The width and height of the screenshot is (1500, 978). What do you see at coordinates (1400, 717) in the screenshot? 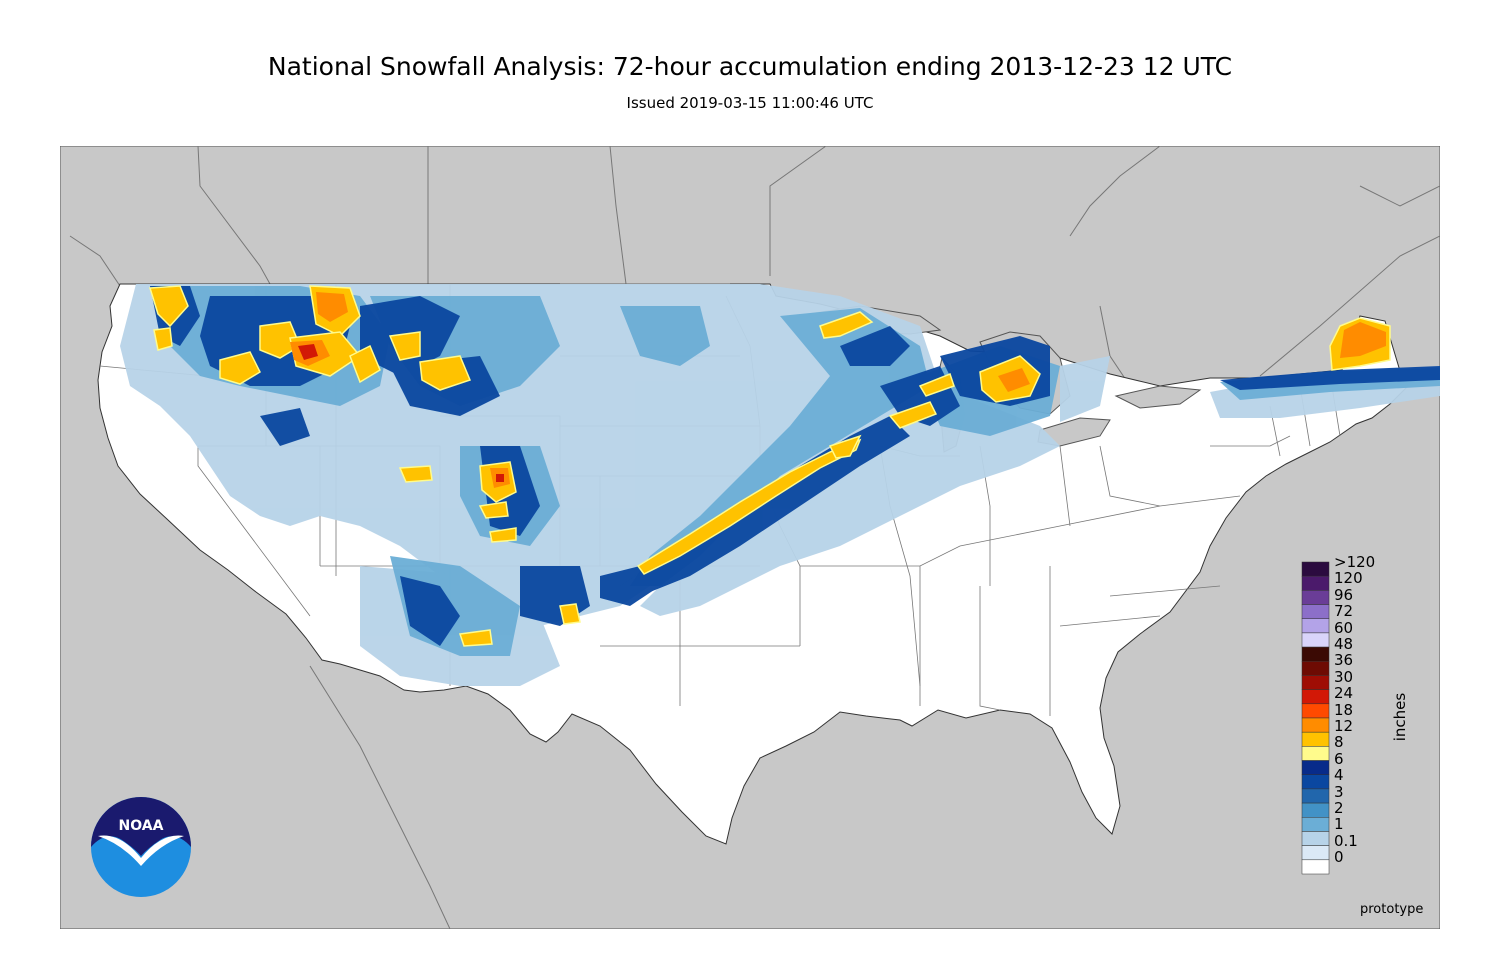
I see `legend-unit-label: inches` at bounding box center [1400, 717].